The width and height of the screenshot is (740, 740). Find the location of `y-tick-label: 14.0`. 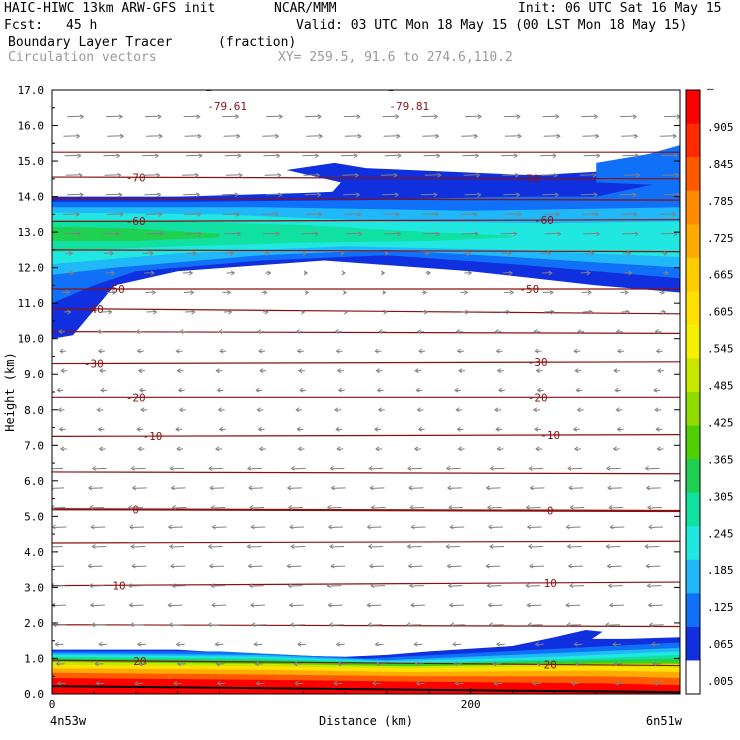

y-tick-label: 14.0 is located at coordinates (31, 197).